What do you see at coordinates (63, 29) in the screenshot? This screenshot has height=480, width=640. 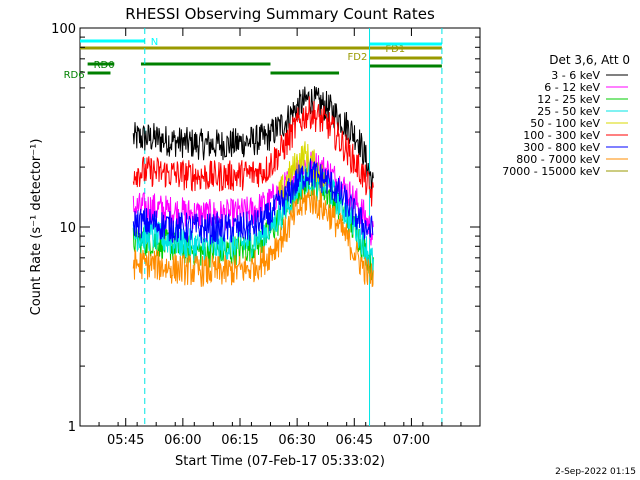 I see `y-tick-label: 100` at bounding box center [63, 29].